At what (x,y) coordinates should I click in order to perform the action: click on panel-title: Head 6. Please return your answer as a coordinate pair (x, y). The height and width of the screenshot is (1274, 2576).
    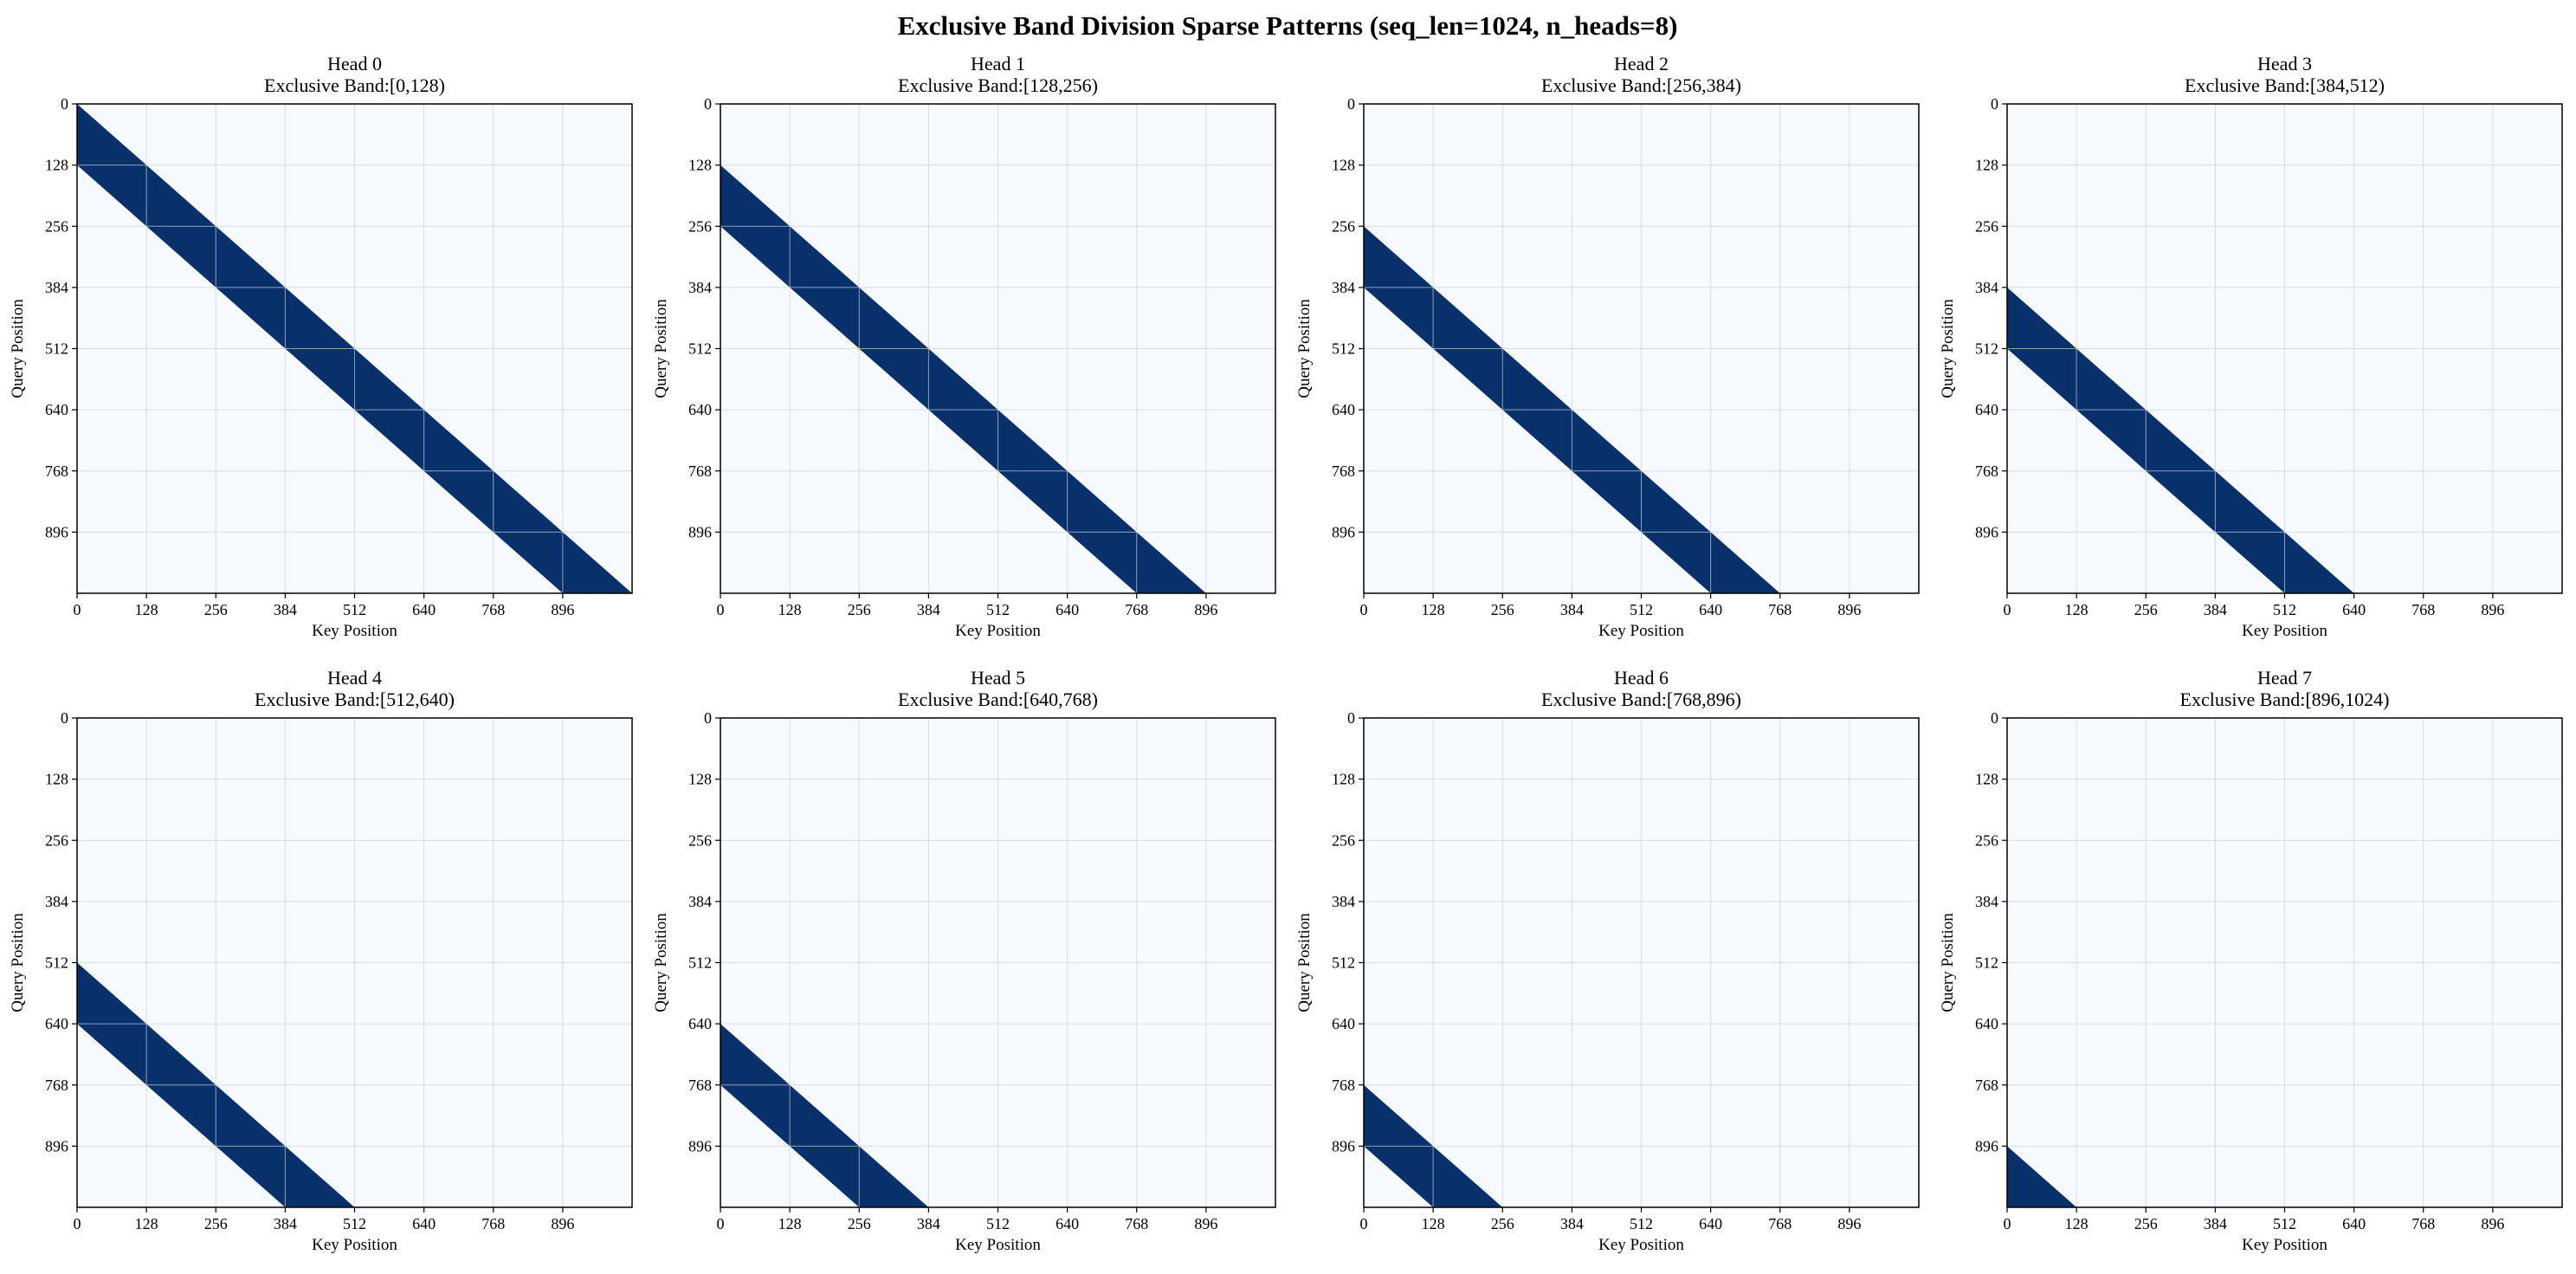
    Looking at the image, I should click on (1642, 678).